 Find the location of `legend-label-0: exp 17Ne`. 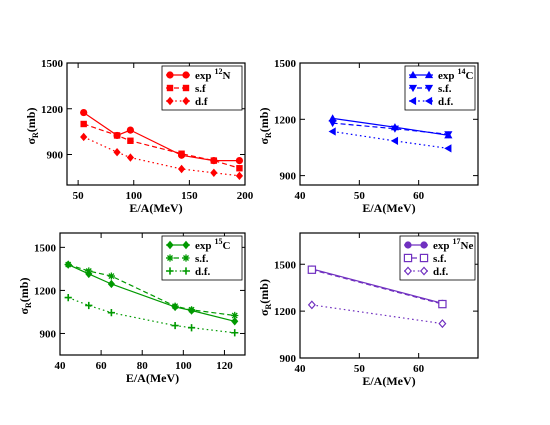

legend-label-0: exp 17Ne is located at coordinates (453, 244).